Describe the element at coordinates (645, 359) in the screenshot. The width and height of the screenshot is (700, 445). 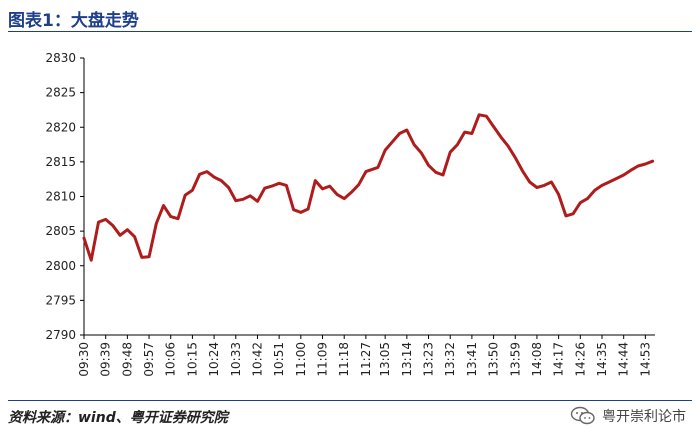
I see `x-tick-label: 14:53` at that location.